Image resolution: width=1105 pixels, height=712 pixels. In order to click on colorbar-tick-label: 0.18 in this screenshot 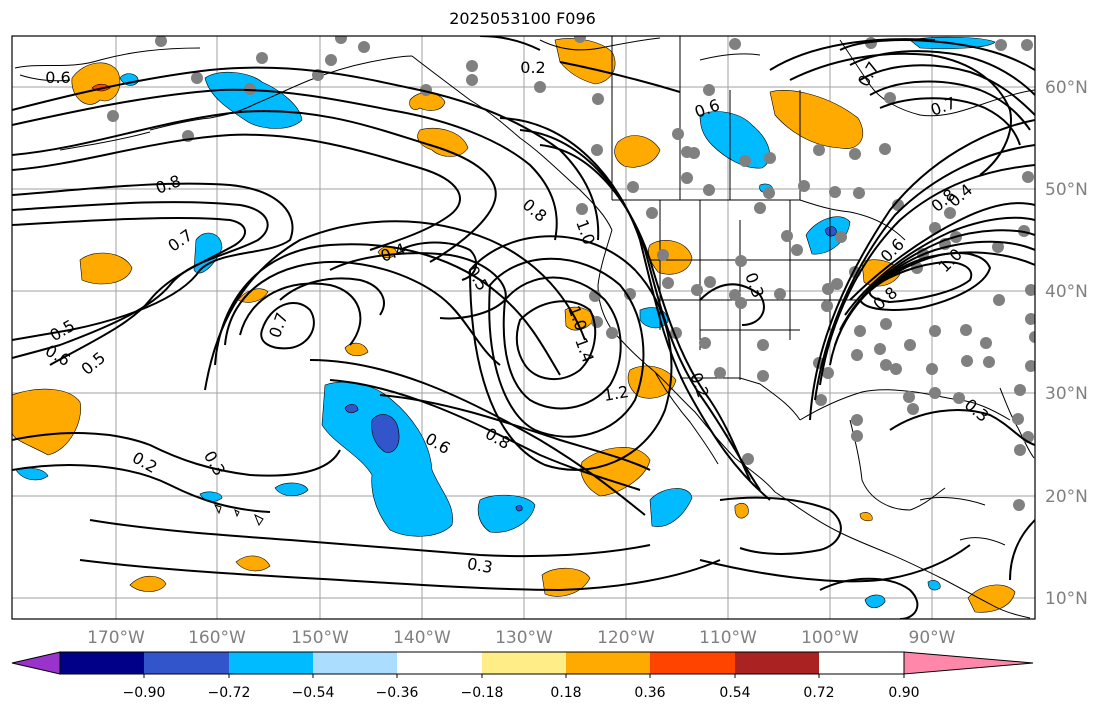, I will do `click(565, 693)`.